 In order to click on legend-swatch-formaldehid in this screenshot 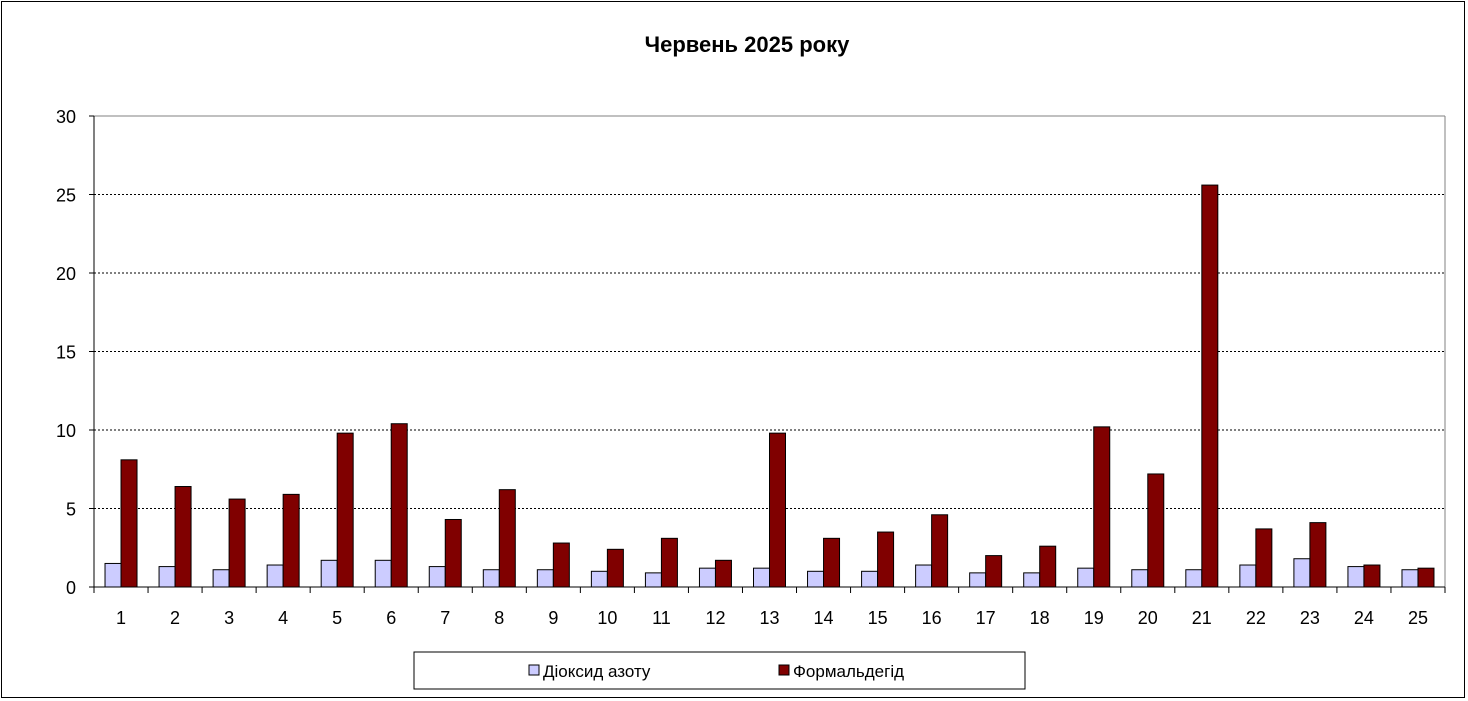, I will do `click(784, 670)`.